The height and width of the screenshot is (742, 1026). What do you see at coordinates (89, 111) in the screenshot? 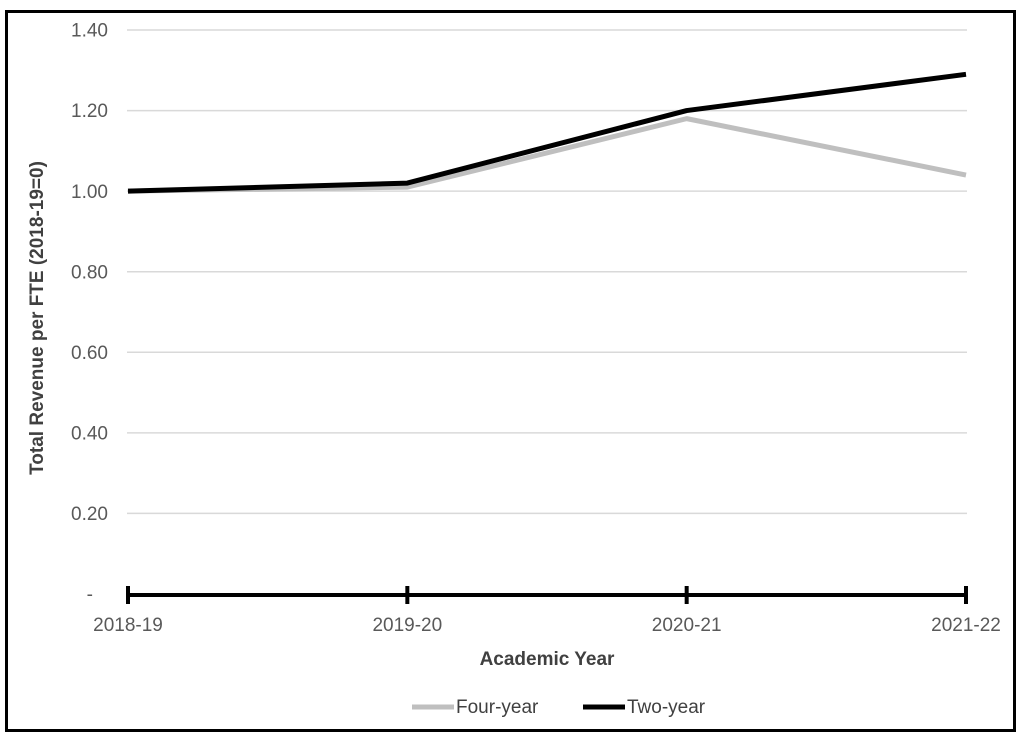
I see `y-tick-label: 1.20` at bounding box center [89, 111].